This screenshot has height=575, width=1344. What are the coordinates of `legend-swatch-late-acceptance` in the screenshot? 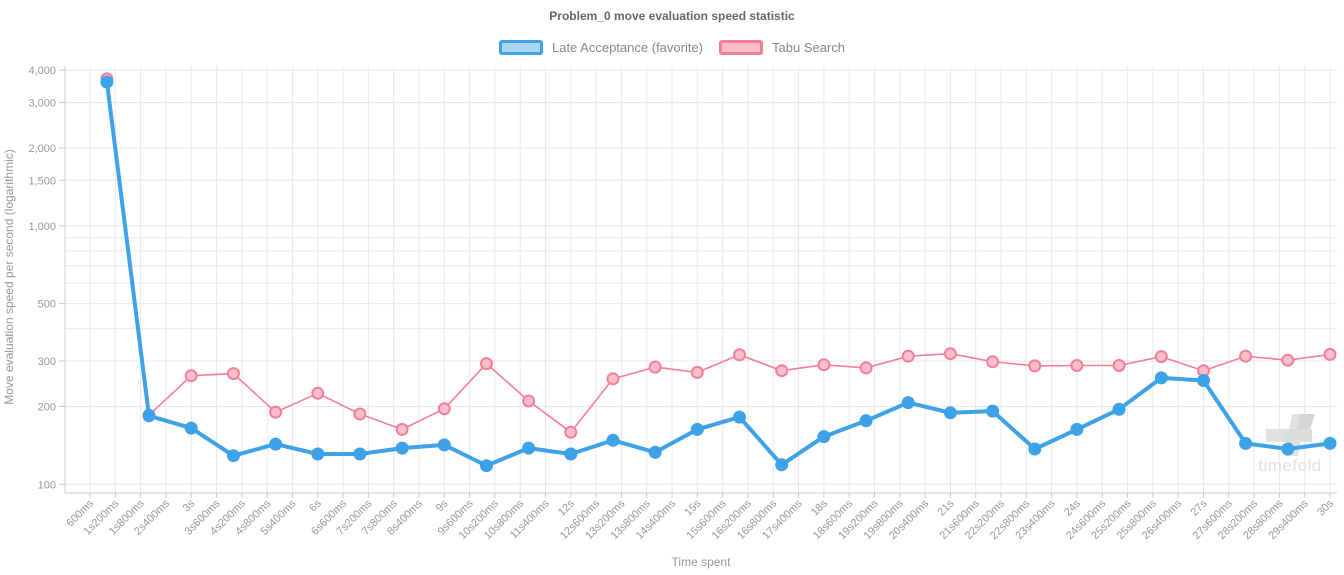 It's located at (520, 47).